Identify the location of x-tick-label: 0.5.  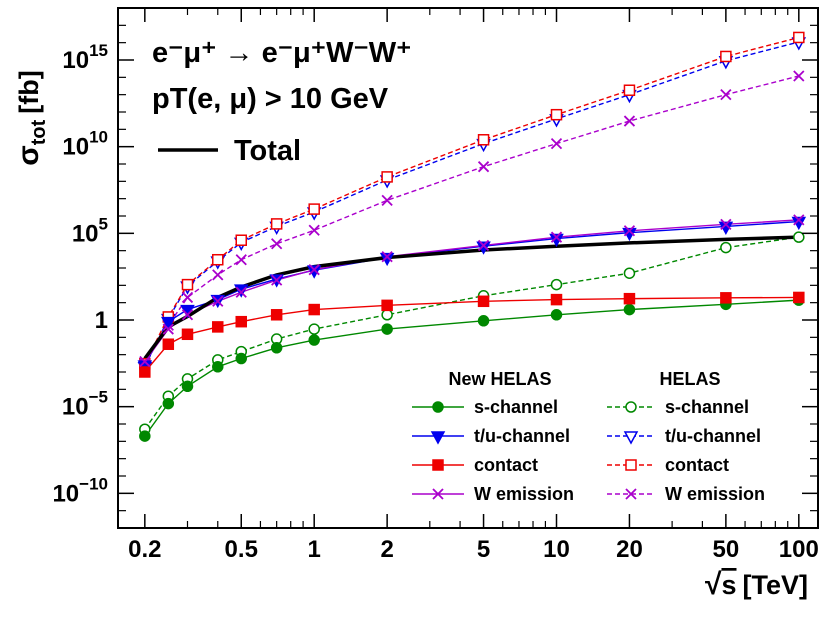
(241, 549).